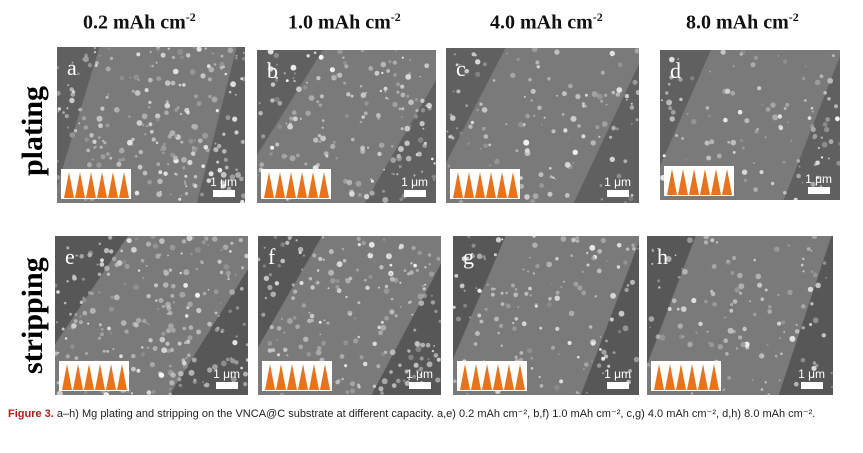  I want to click on sem-panel-b: b 1 μm, so click(346, 126).